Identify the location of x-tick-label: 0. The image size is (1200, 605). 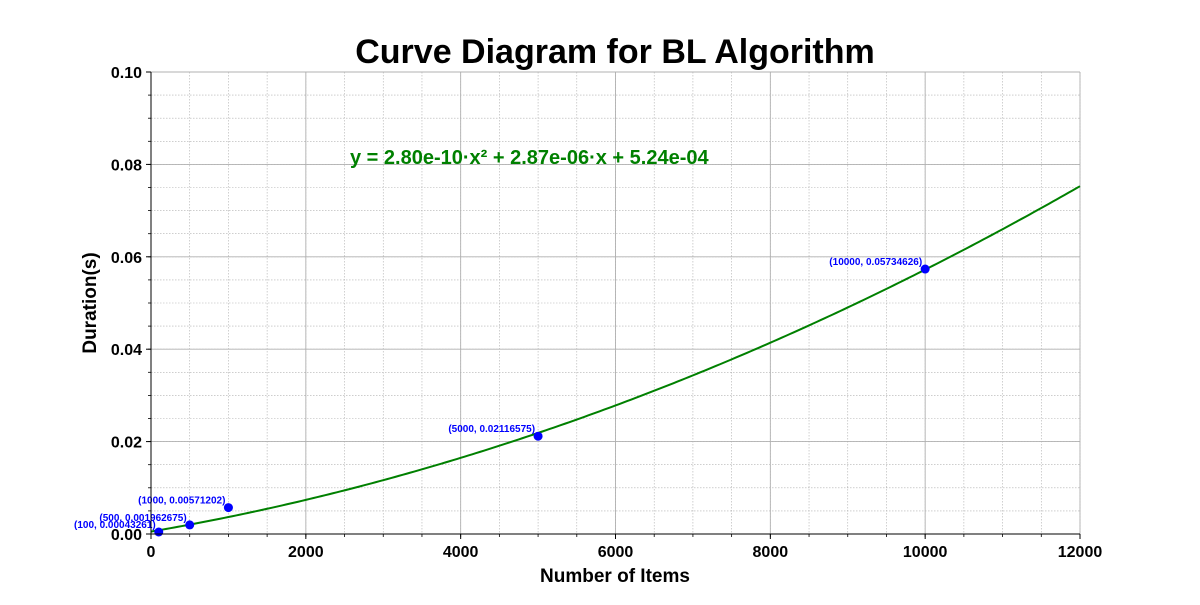
(151, 552).